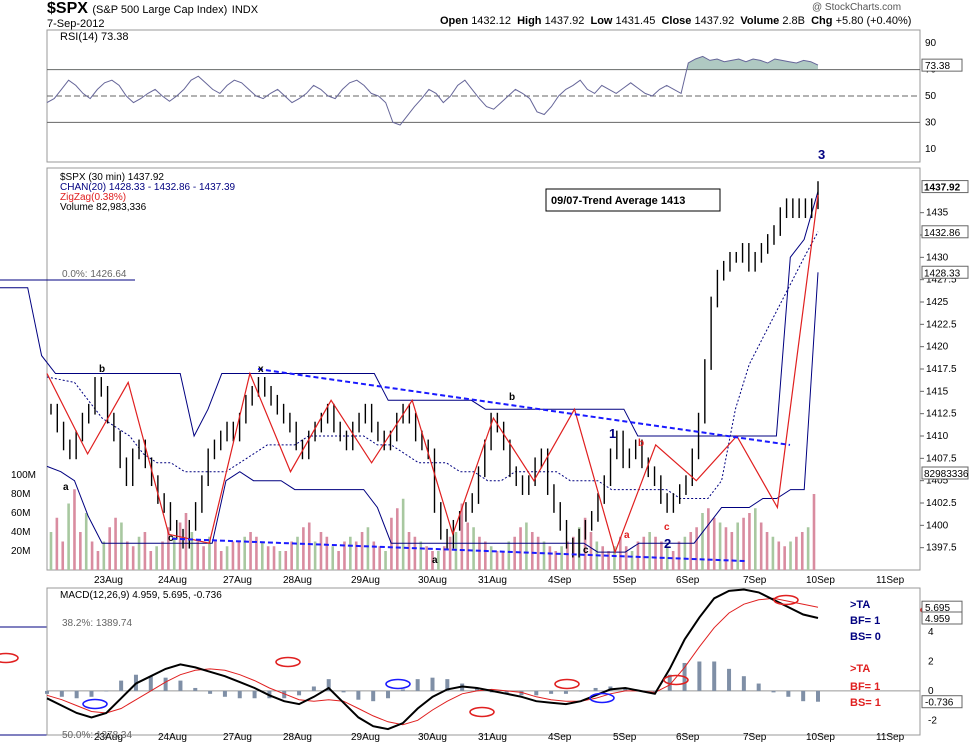 The image size is (975, 744). Describe the element at coordinates (112, 177) in the screenshot. I see `price-legend-item: $SPX (30 min) 1437.92` at that location.